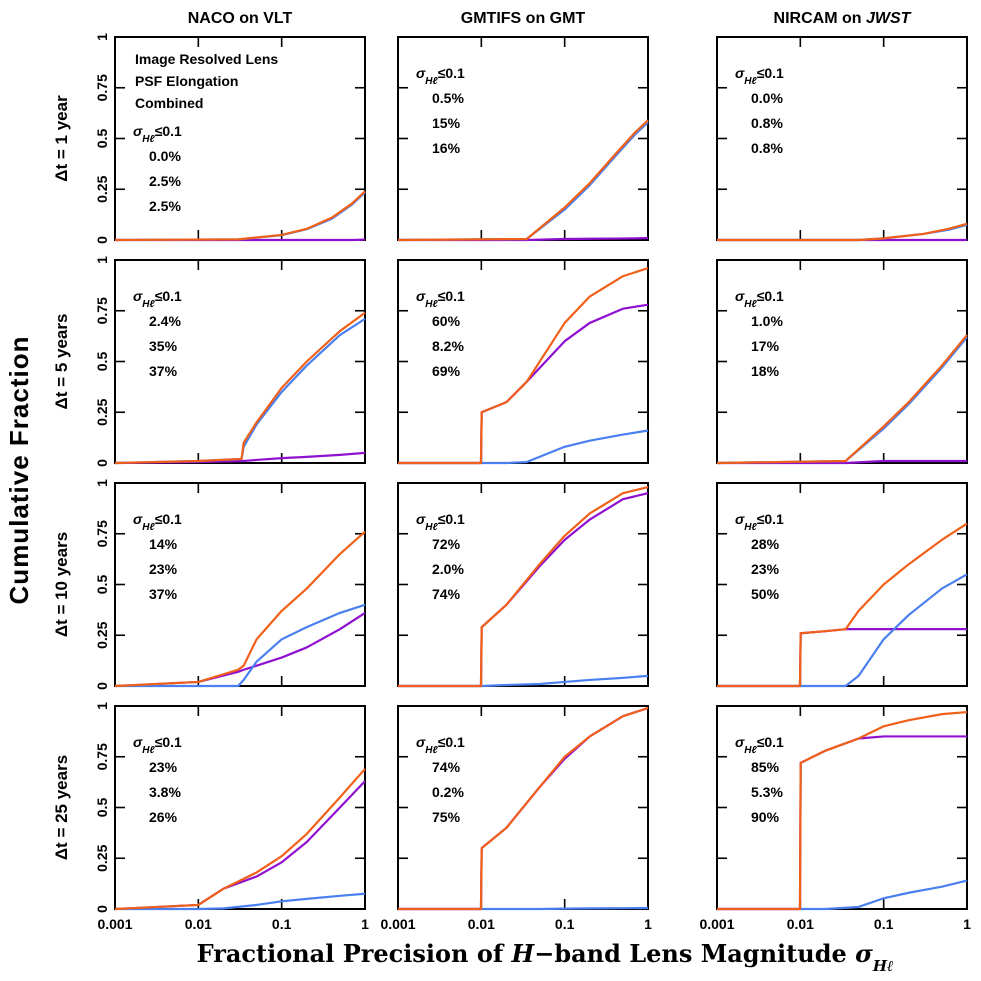 The height and width of the screenshot is (981, 981). Describe the element at coordinates (446, 321) in the screenshot. I see `summary-label: 60%` at that location.